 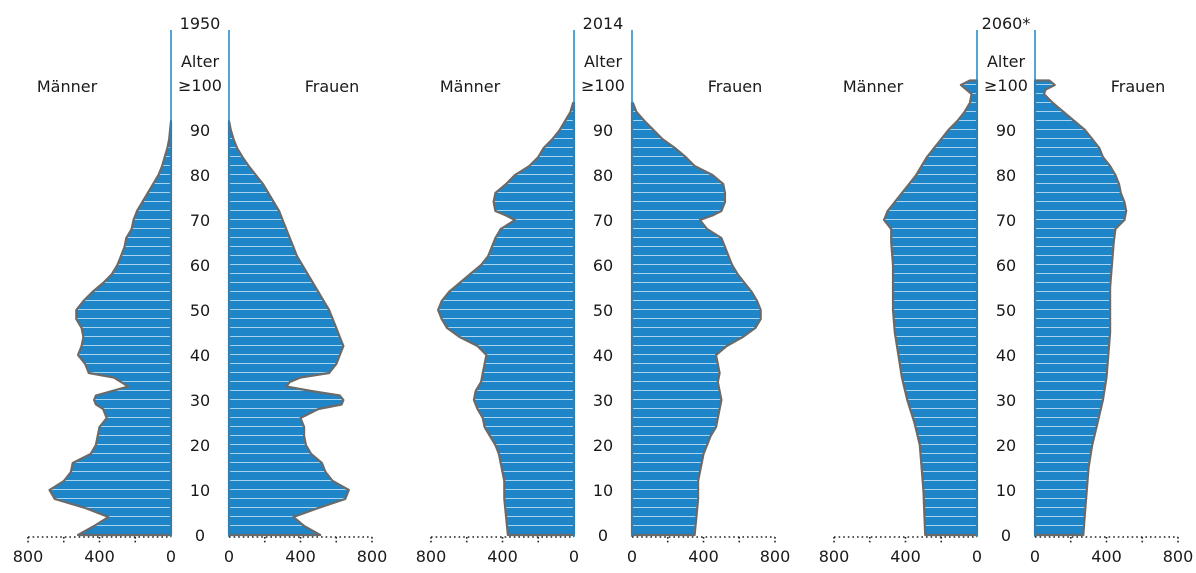 I want to click on female-population-area-2014, so click(x=696, y=319).